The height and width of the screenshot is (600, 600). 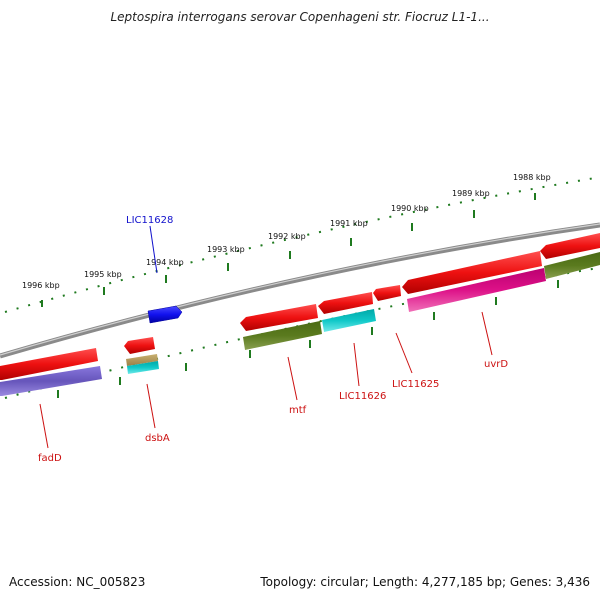 I want to click on gene-fadD, so click(x=49, y=364).